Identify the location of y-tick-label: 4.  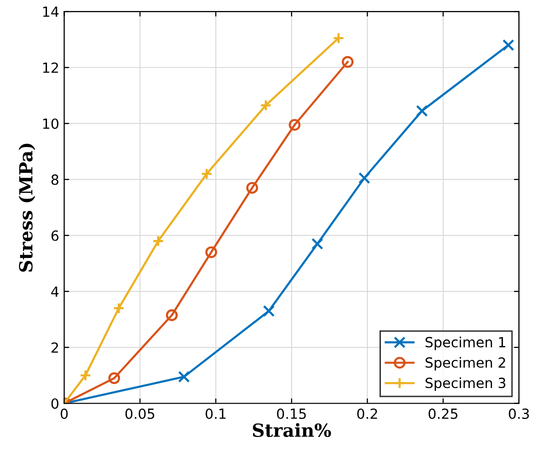
(55, 291).